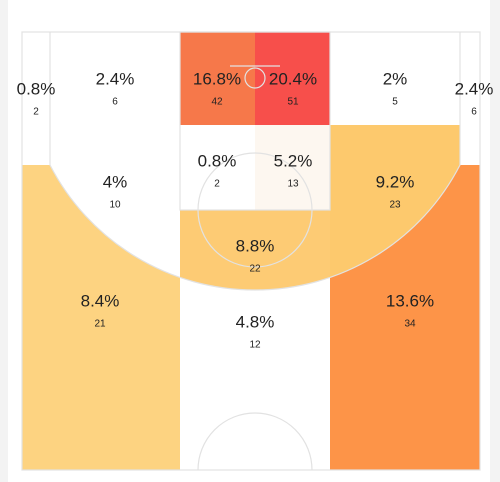 This screenshot has height=482, width=500. Describe the element at coordinates (255, 245) in the screenshot. I see `zone-percentage: 8.8%` at that location.